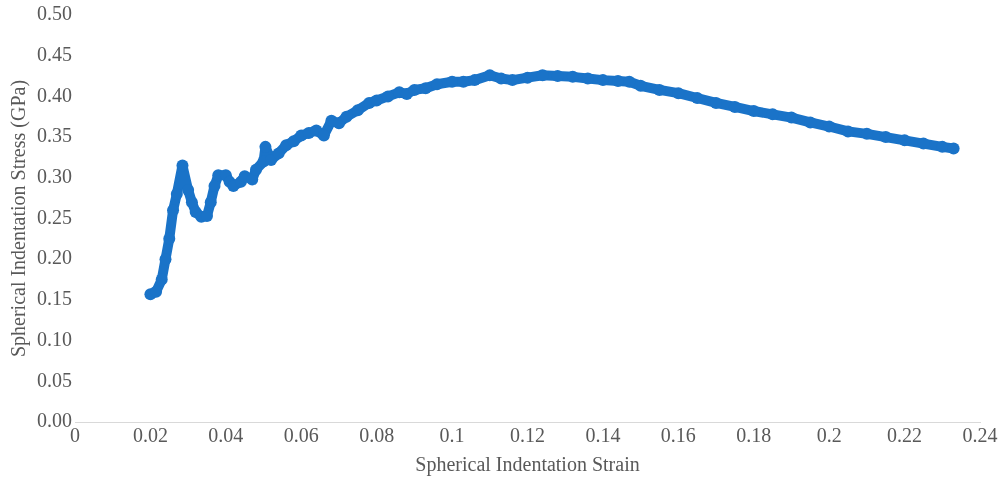 This screenshot has width=1002, height=484. I want to click on x-tick-label: 0.14, so click(603, 435).